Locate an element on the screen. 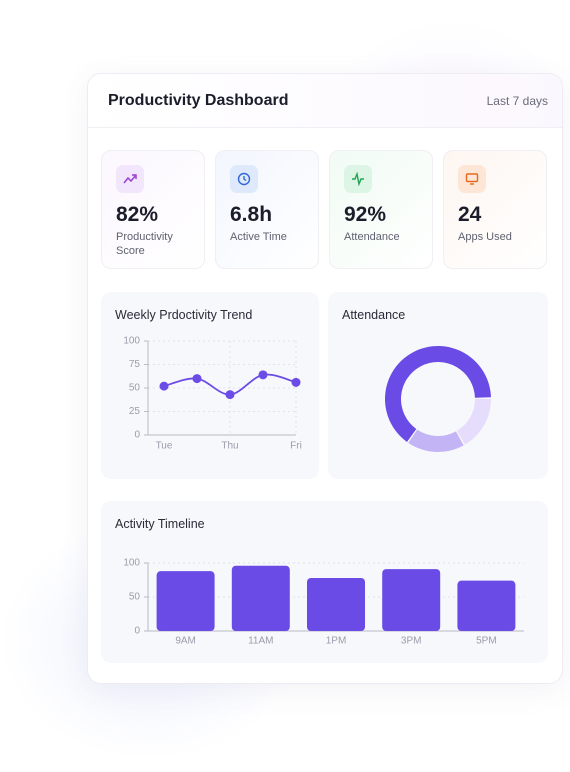 This screenshot has width=570, height=772. stat-card: 24 Apps Used is located at coordinates (495, 209).